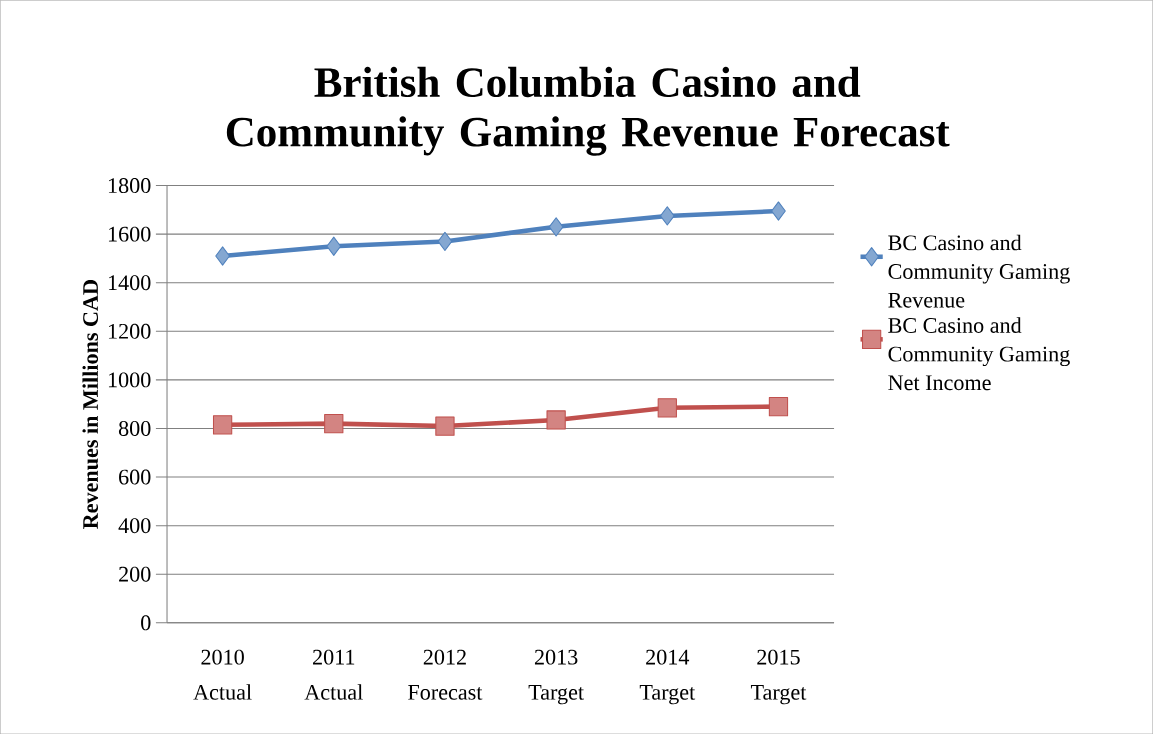 The image size is (1153, 734). I want to click on x-tick-label: 2015 Target, so click(778, 677).